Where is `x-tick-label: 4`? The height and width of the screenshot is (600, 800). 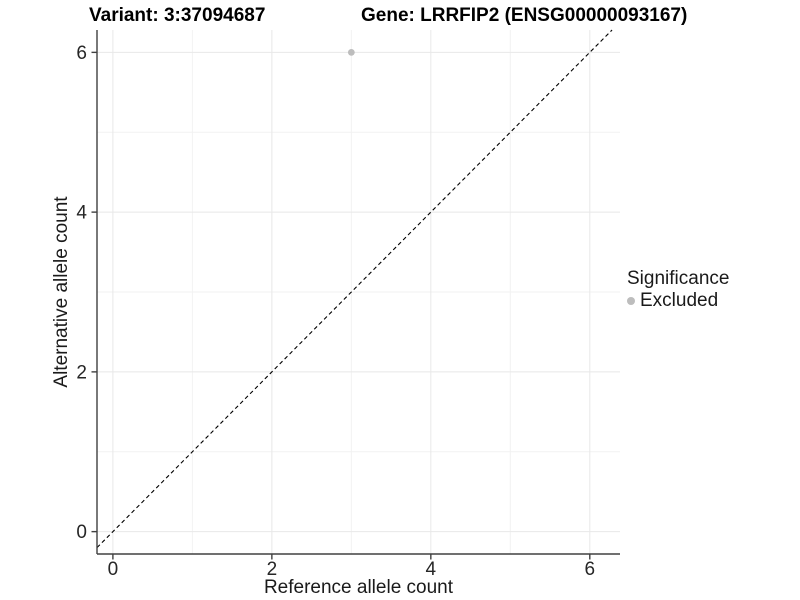
x-tick-label: 4 is located at coordinates (431, 569).